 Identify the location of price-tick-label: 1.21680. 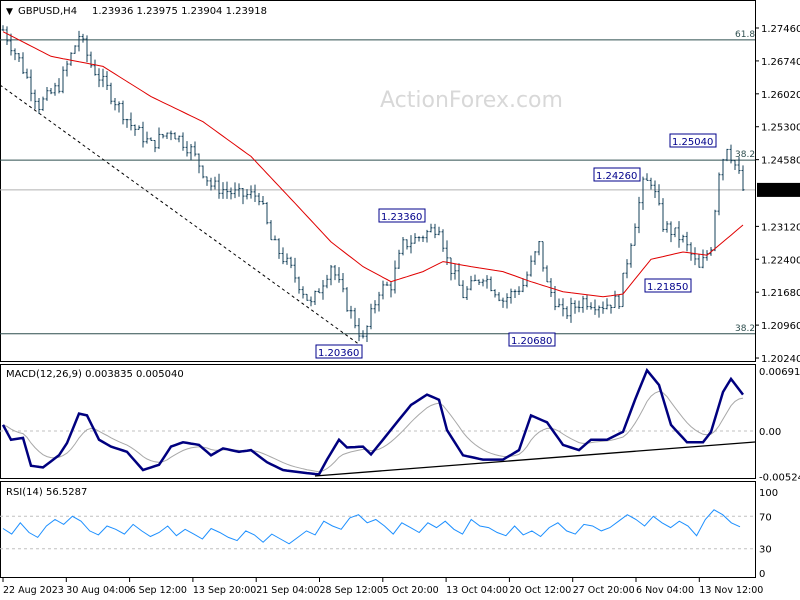
(780, 293).